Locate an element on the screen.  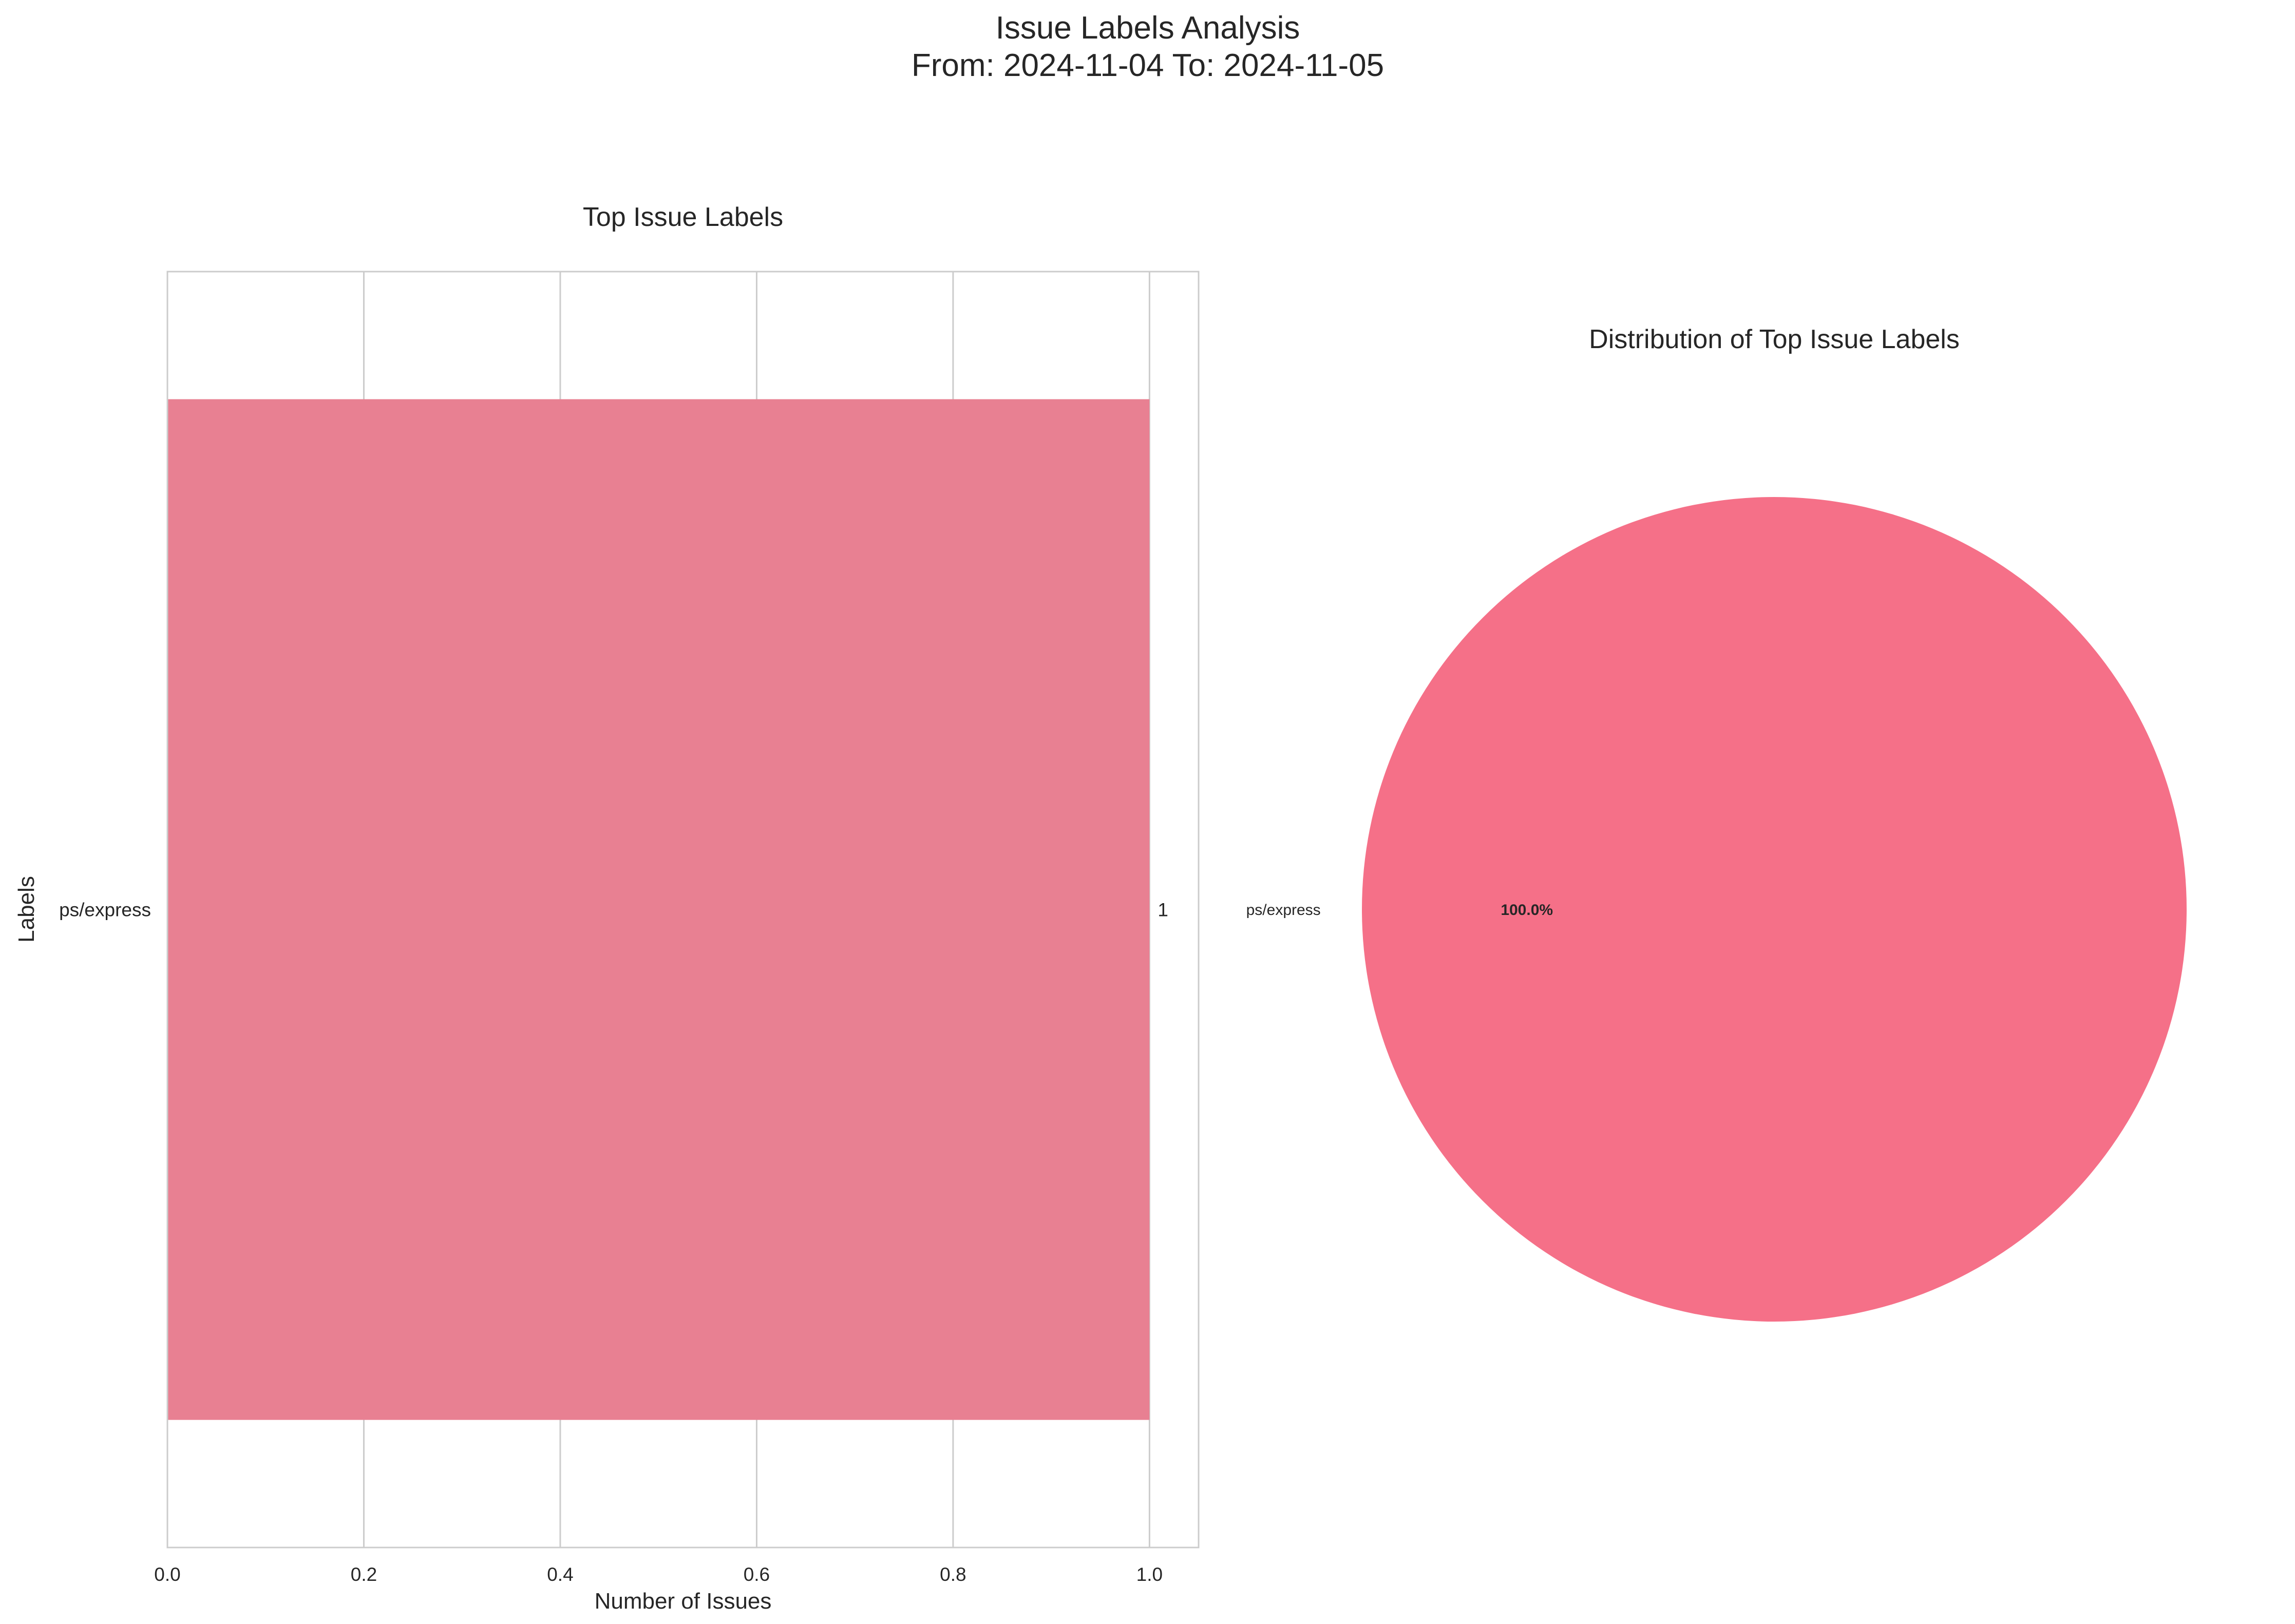
pie-slice-label: ps/express is located at coordinates (1283, 910).